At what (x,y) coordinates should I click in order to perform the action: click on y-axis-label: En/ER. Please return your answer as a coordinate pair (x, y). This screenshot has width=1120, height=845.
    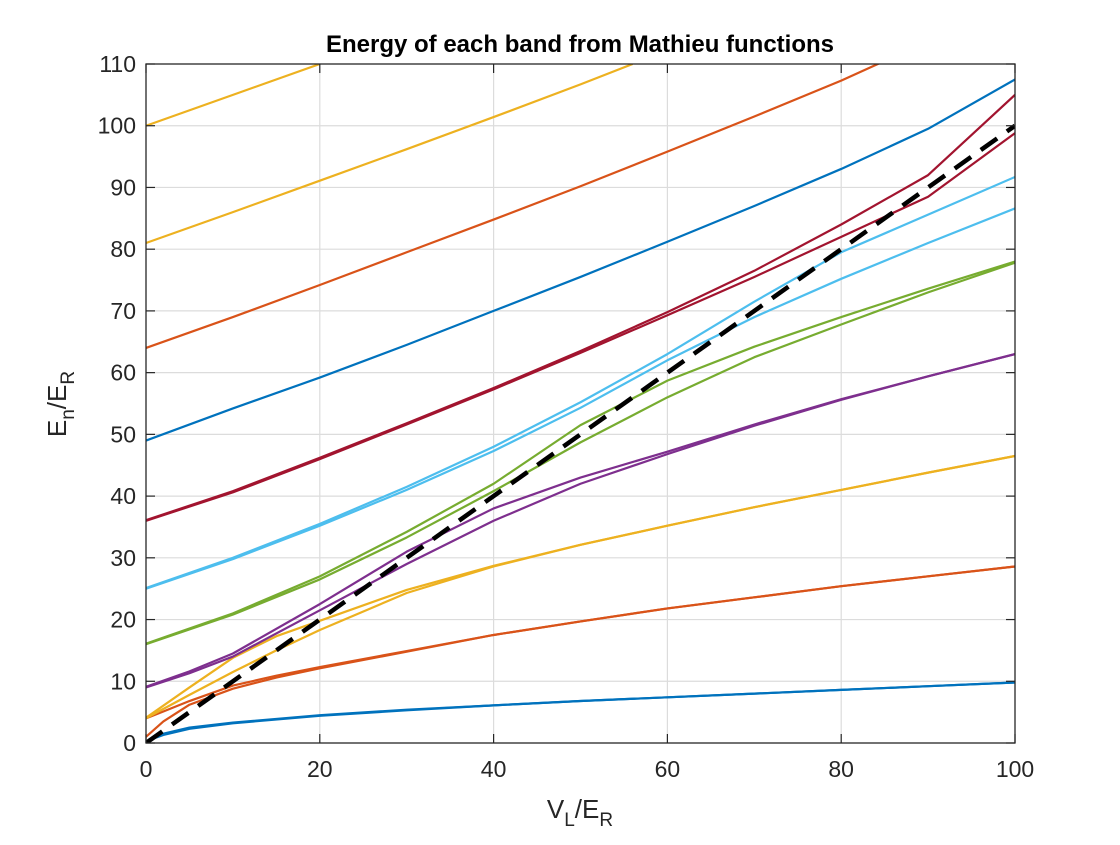
    Looking at the image, I should click on (60, 404).